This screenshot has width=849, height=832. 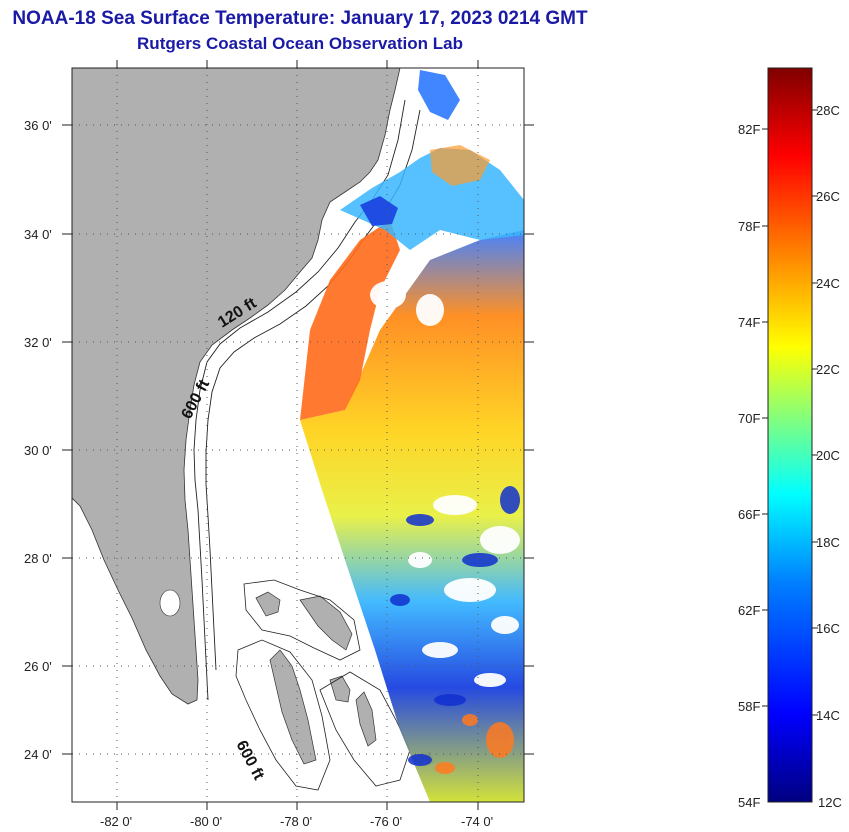 What do you see at coordinates (386, 821) in the screenshot?
I see `lon-tick-label: -76 0'` at bounding box center [386, 821].